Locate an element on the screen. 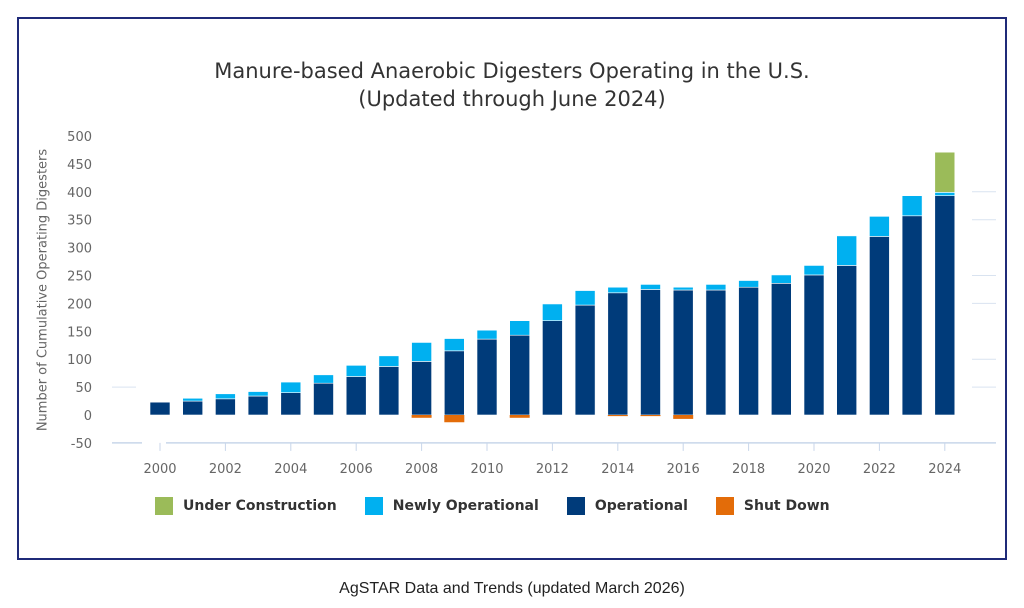 This screenshot has height=608, width=1024. bar-operational-2008 is located at coordinates (421, 388).